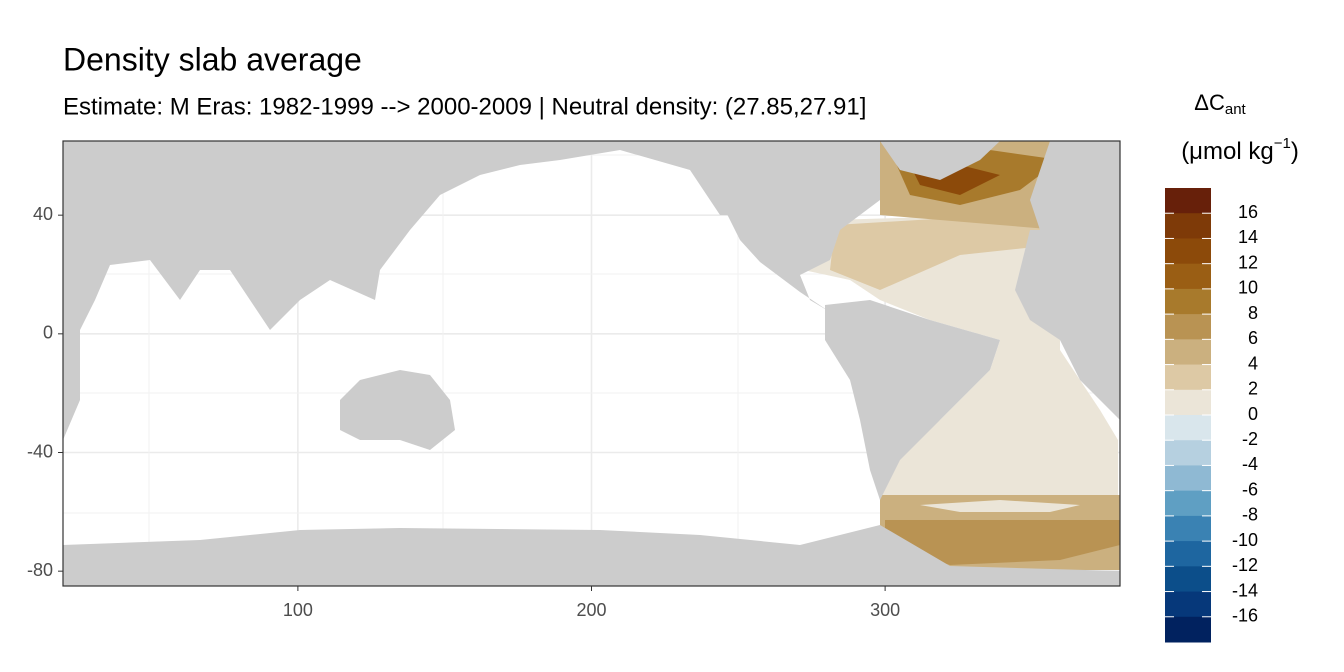  Describe the element at coordinates (1253, 414) in the screenshot. I see `colorbar-label: 0` at that location.